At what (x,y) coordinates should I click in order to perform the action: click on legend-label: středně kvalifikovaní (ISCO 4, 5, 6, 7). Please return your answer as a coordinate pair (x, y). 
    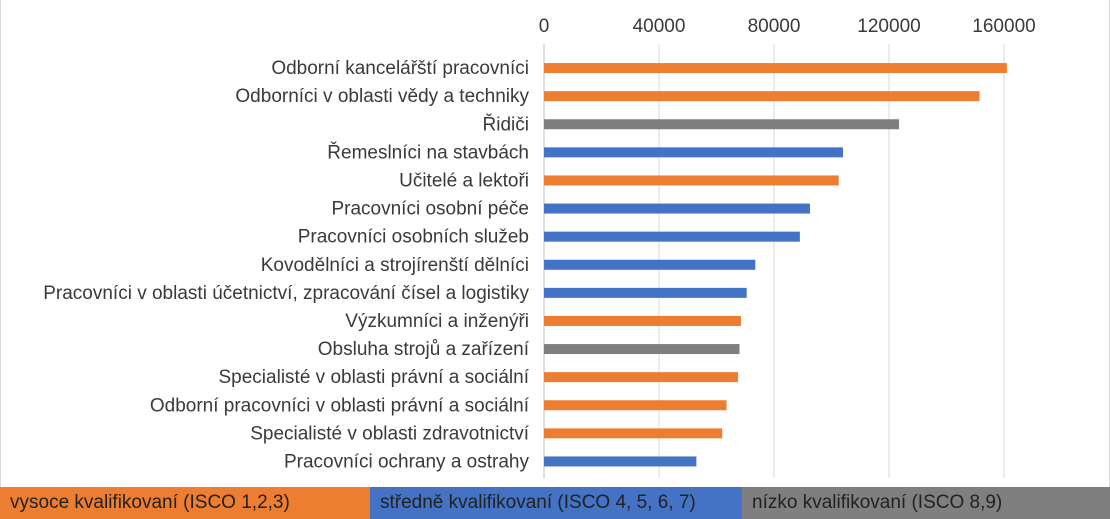
    Looking at the image, I should click on (538, 502).